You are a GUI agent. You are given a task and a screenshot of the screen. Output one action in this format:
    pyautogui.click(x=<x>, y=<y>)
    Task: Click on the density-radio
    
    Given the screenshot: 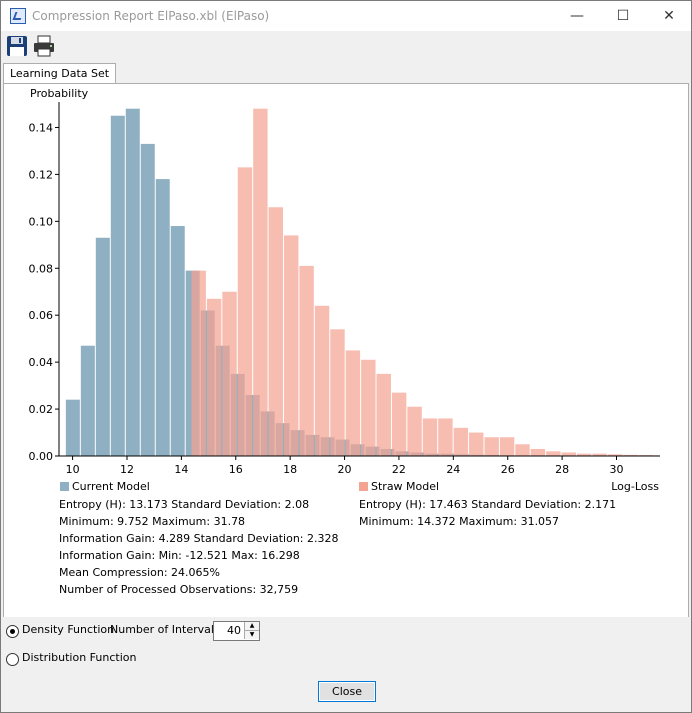 What is the action you would take?
    pyautogui.click(x=12, y=631)
    